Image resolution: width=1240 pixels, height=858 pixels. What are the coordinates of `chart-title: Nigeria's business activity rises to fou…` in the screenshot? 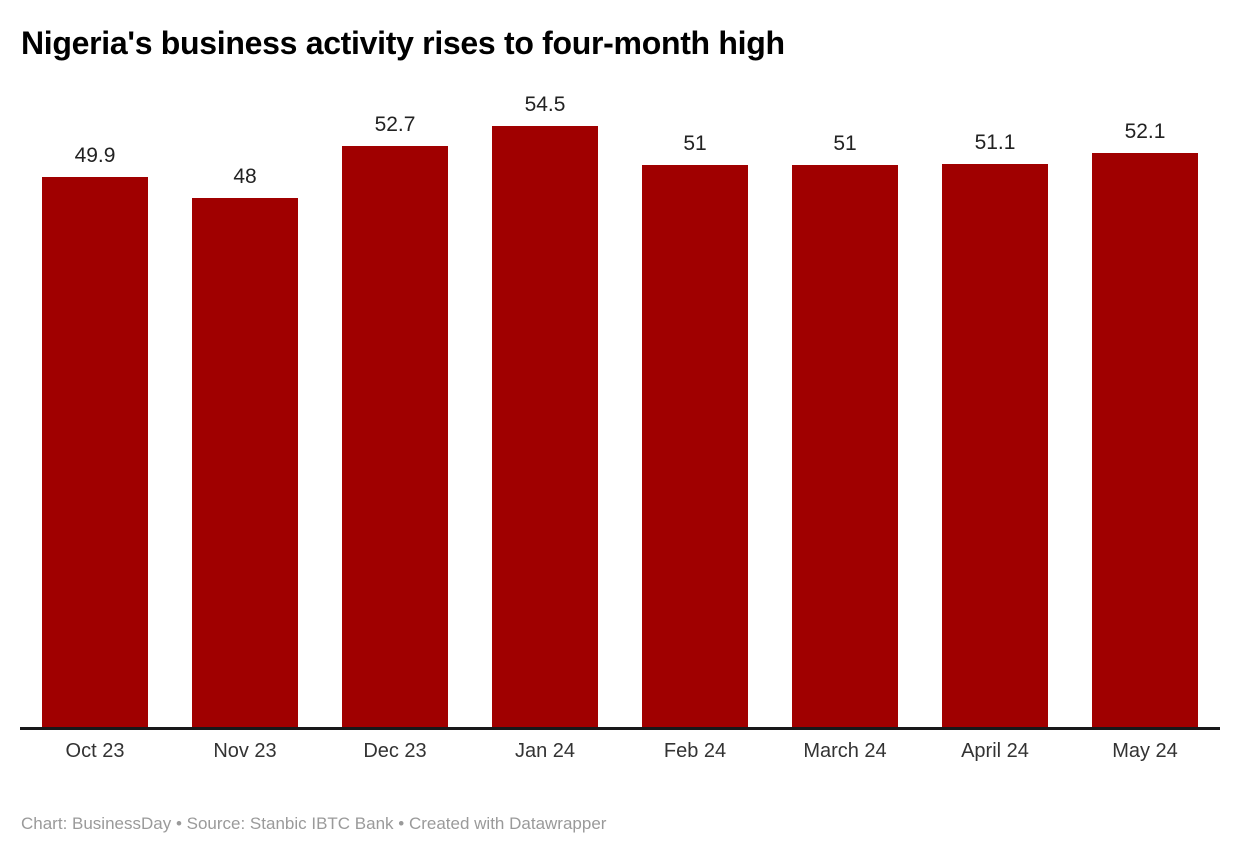 It's located at (403, 43).